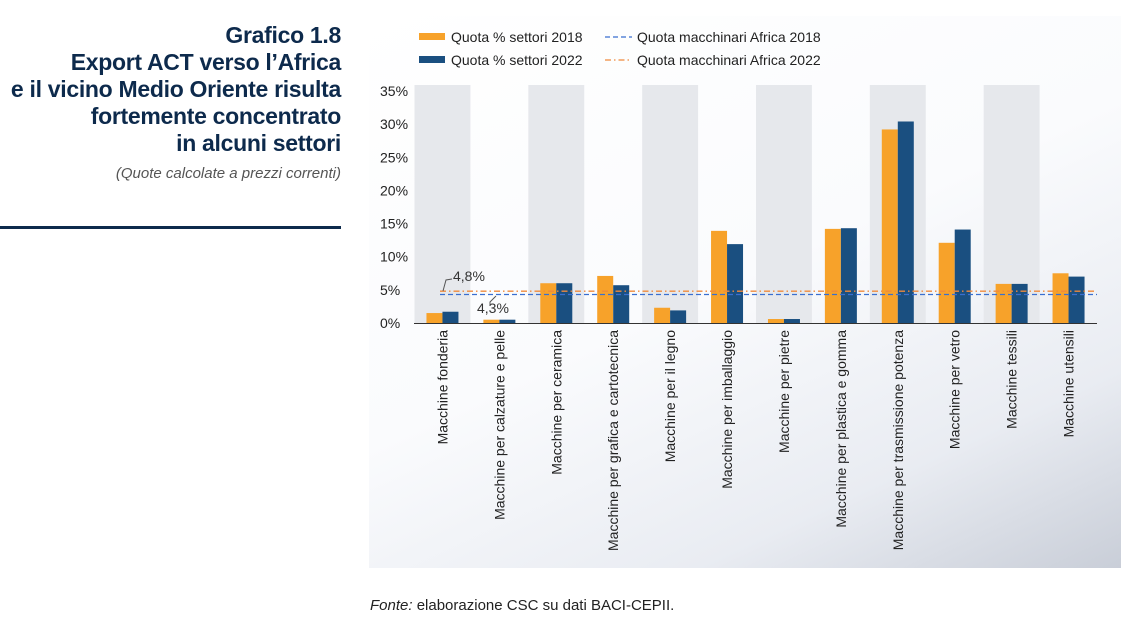  I want to click on y-tick-label: 0%, so click(390, 323).